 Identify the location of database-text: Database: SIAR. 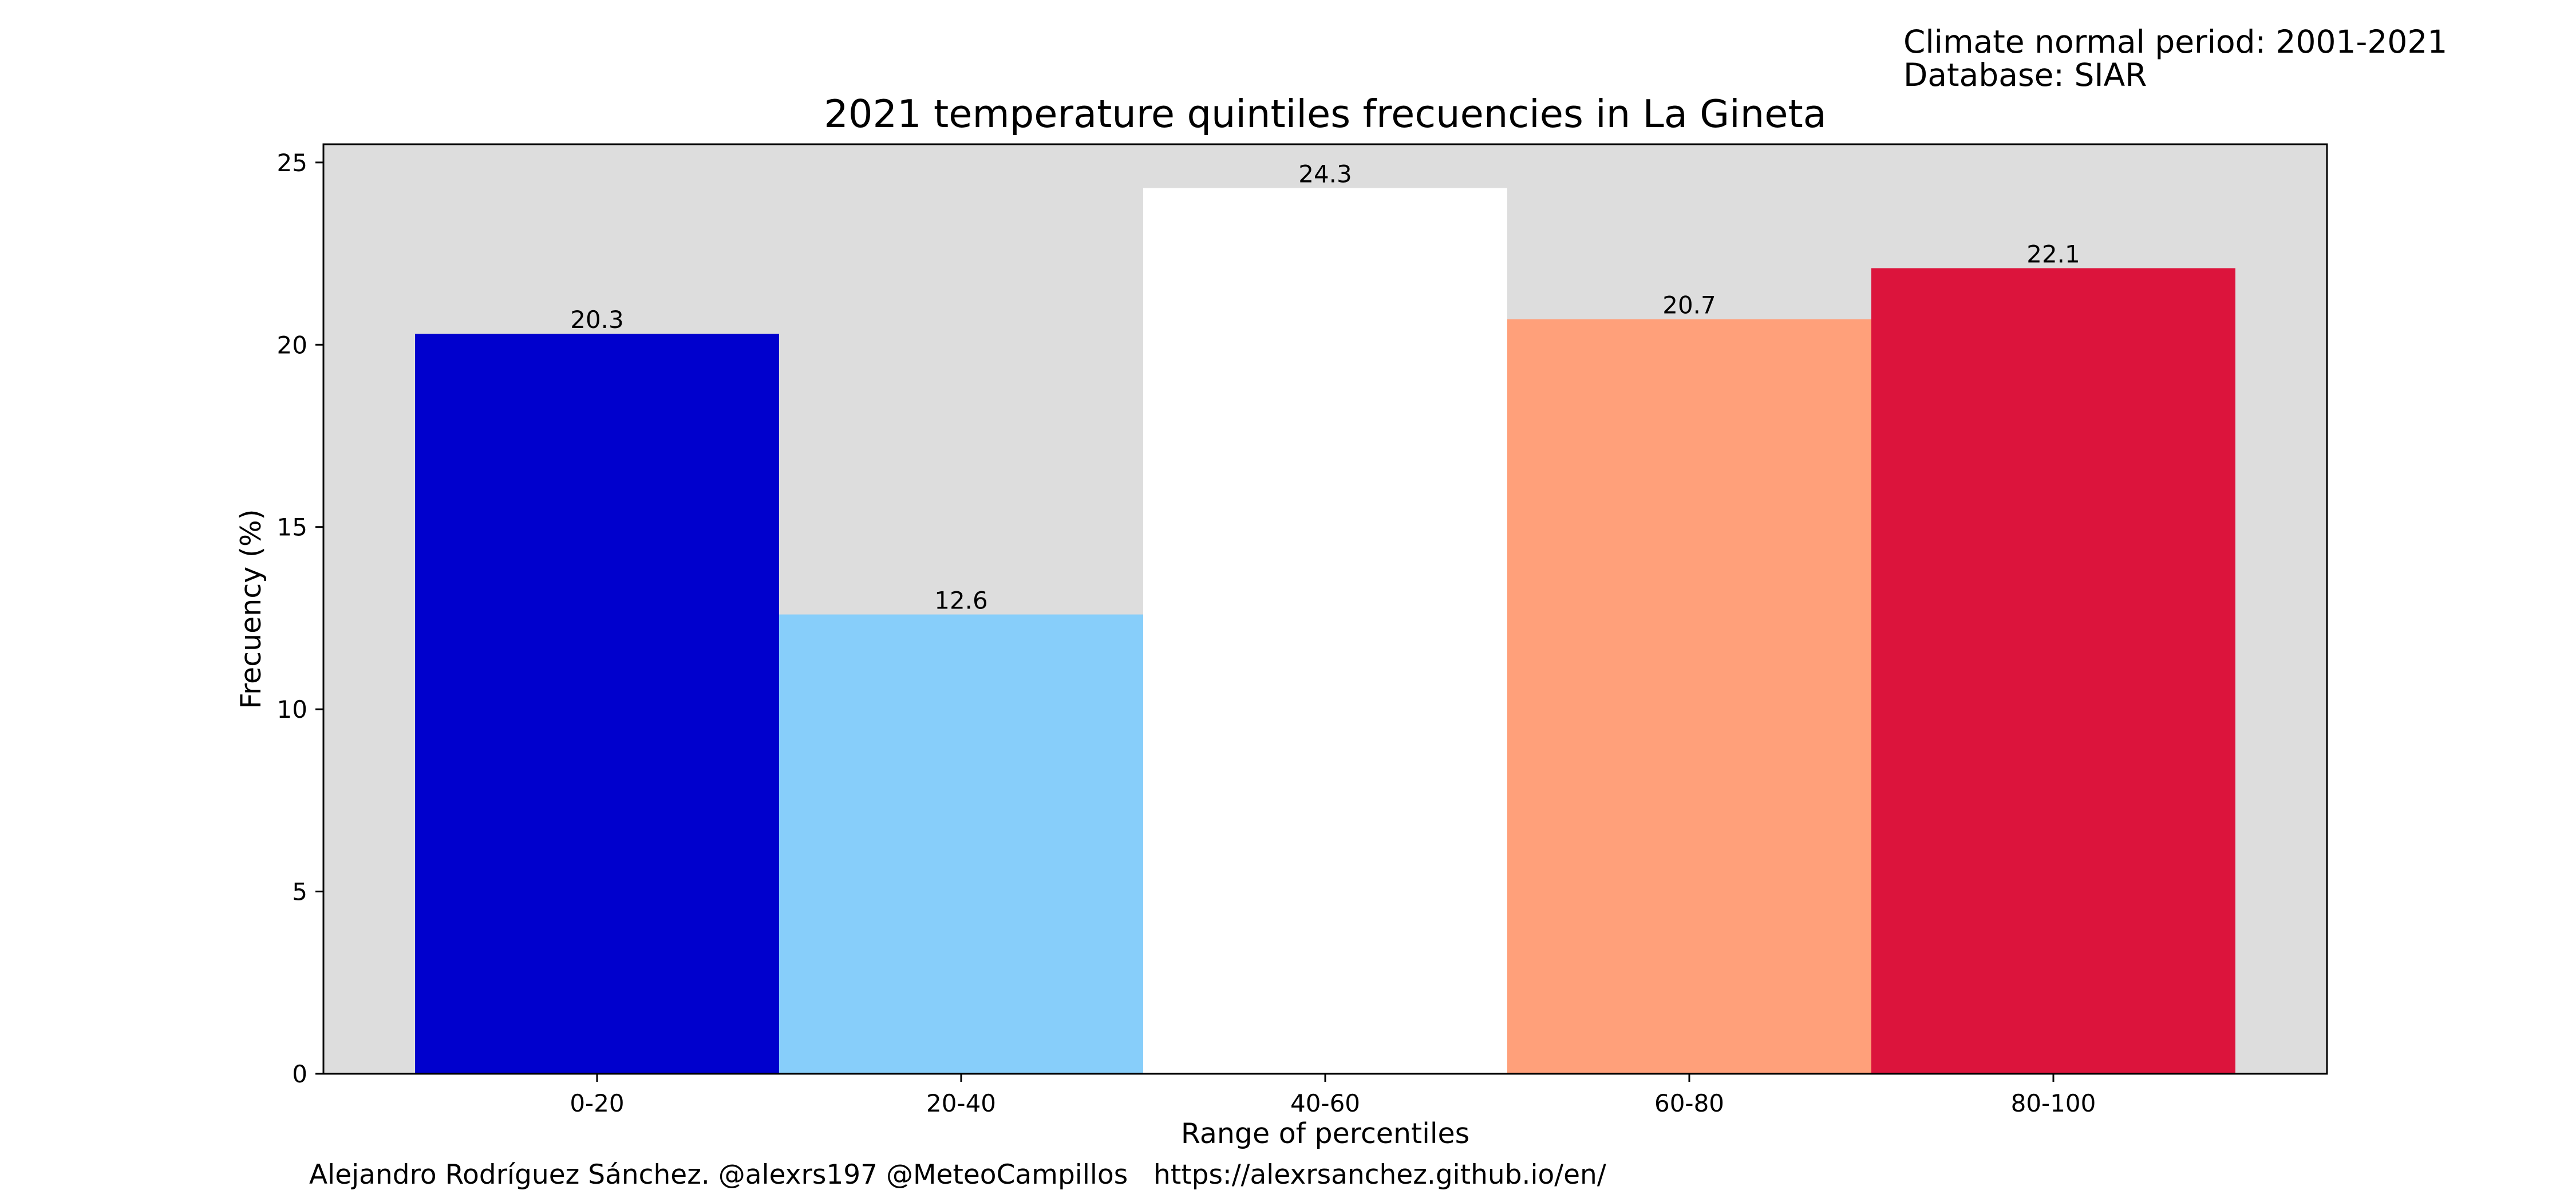
(2025, 75).